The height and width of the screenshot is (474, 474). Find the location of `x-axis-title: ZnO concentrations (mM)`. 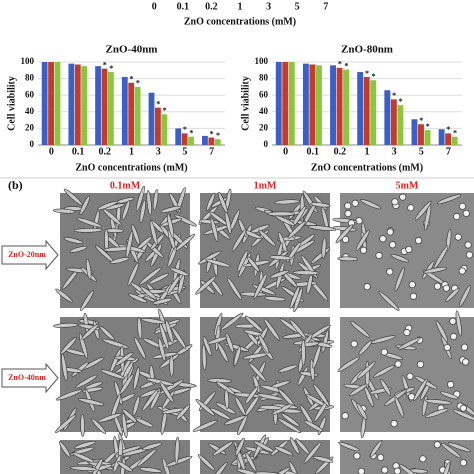

x-axis-title: ZnO concentrations (mM) is located at coordinates (131, 167).